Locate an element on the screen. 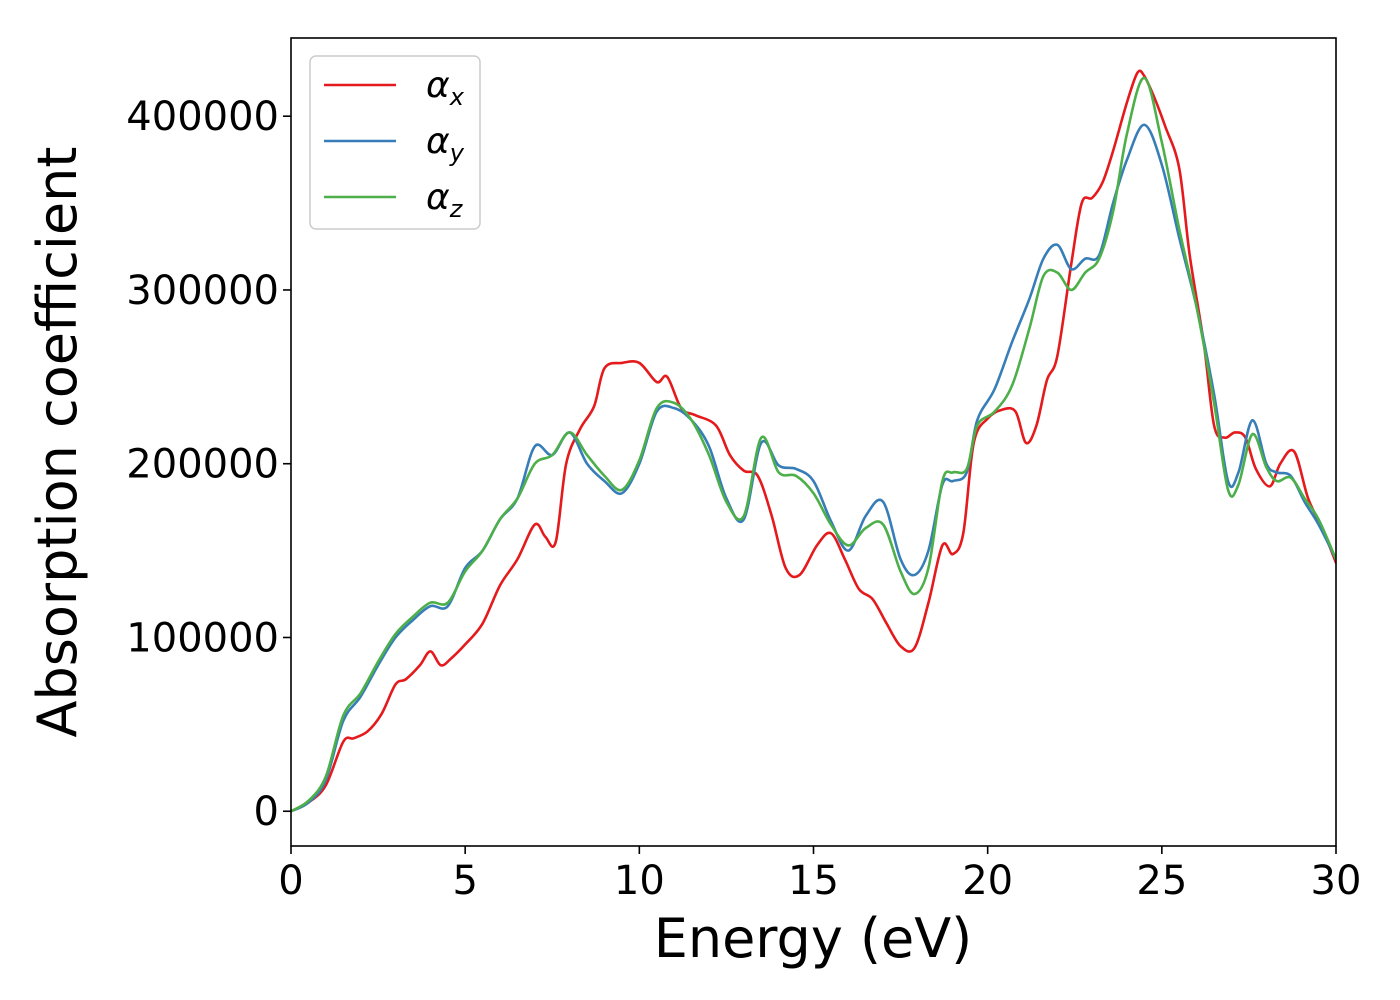 Image resolution: width=1400 pixels, height=1000 pixels. y-tick-label: 100000 is located at coordinates (202, 638).